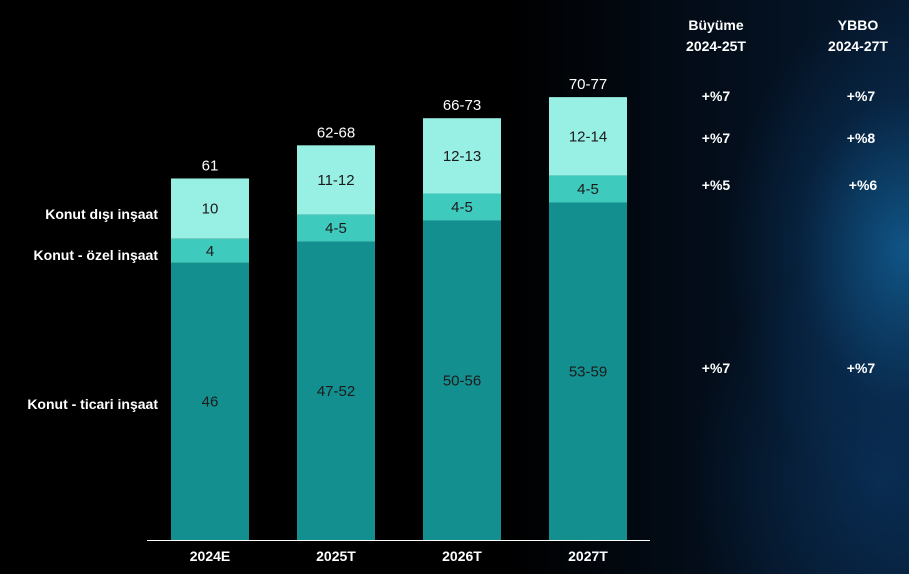 This screenshot has height=574, width=909. What do you see at coordinates (716, 36) in the screenshot?
I see `growth-header: Büyüme 2024-25T` at bounding box center [716, 36].